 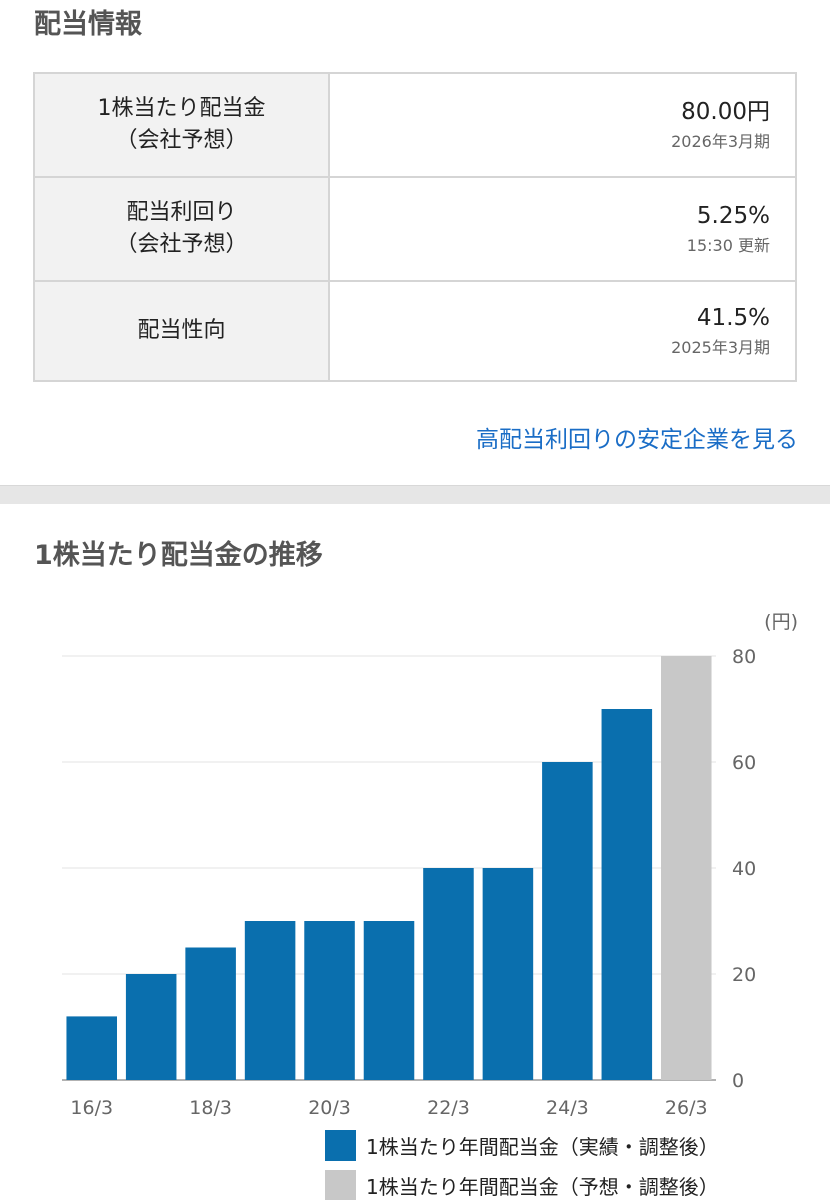 I want to click on table-row: 配当利回り （会社予想） 5.25% 15:30 更新, so click(x=415, y=229).